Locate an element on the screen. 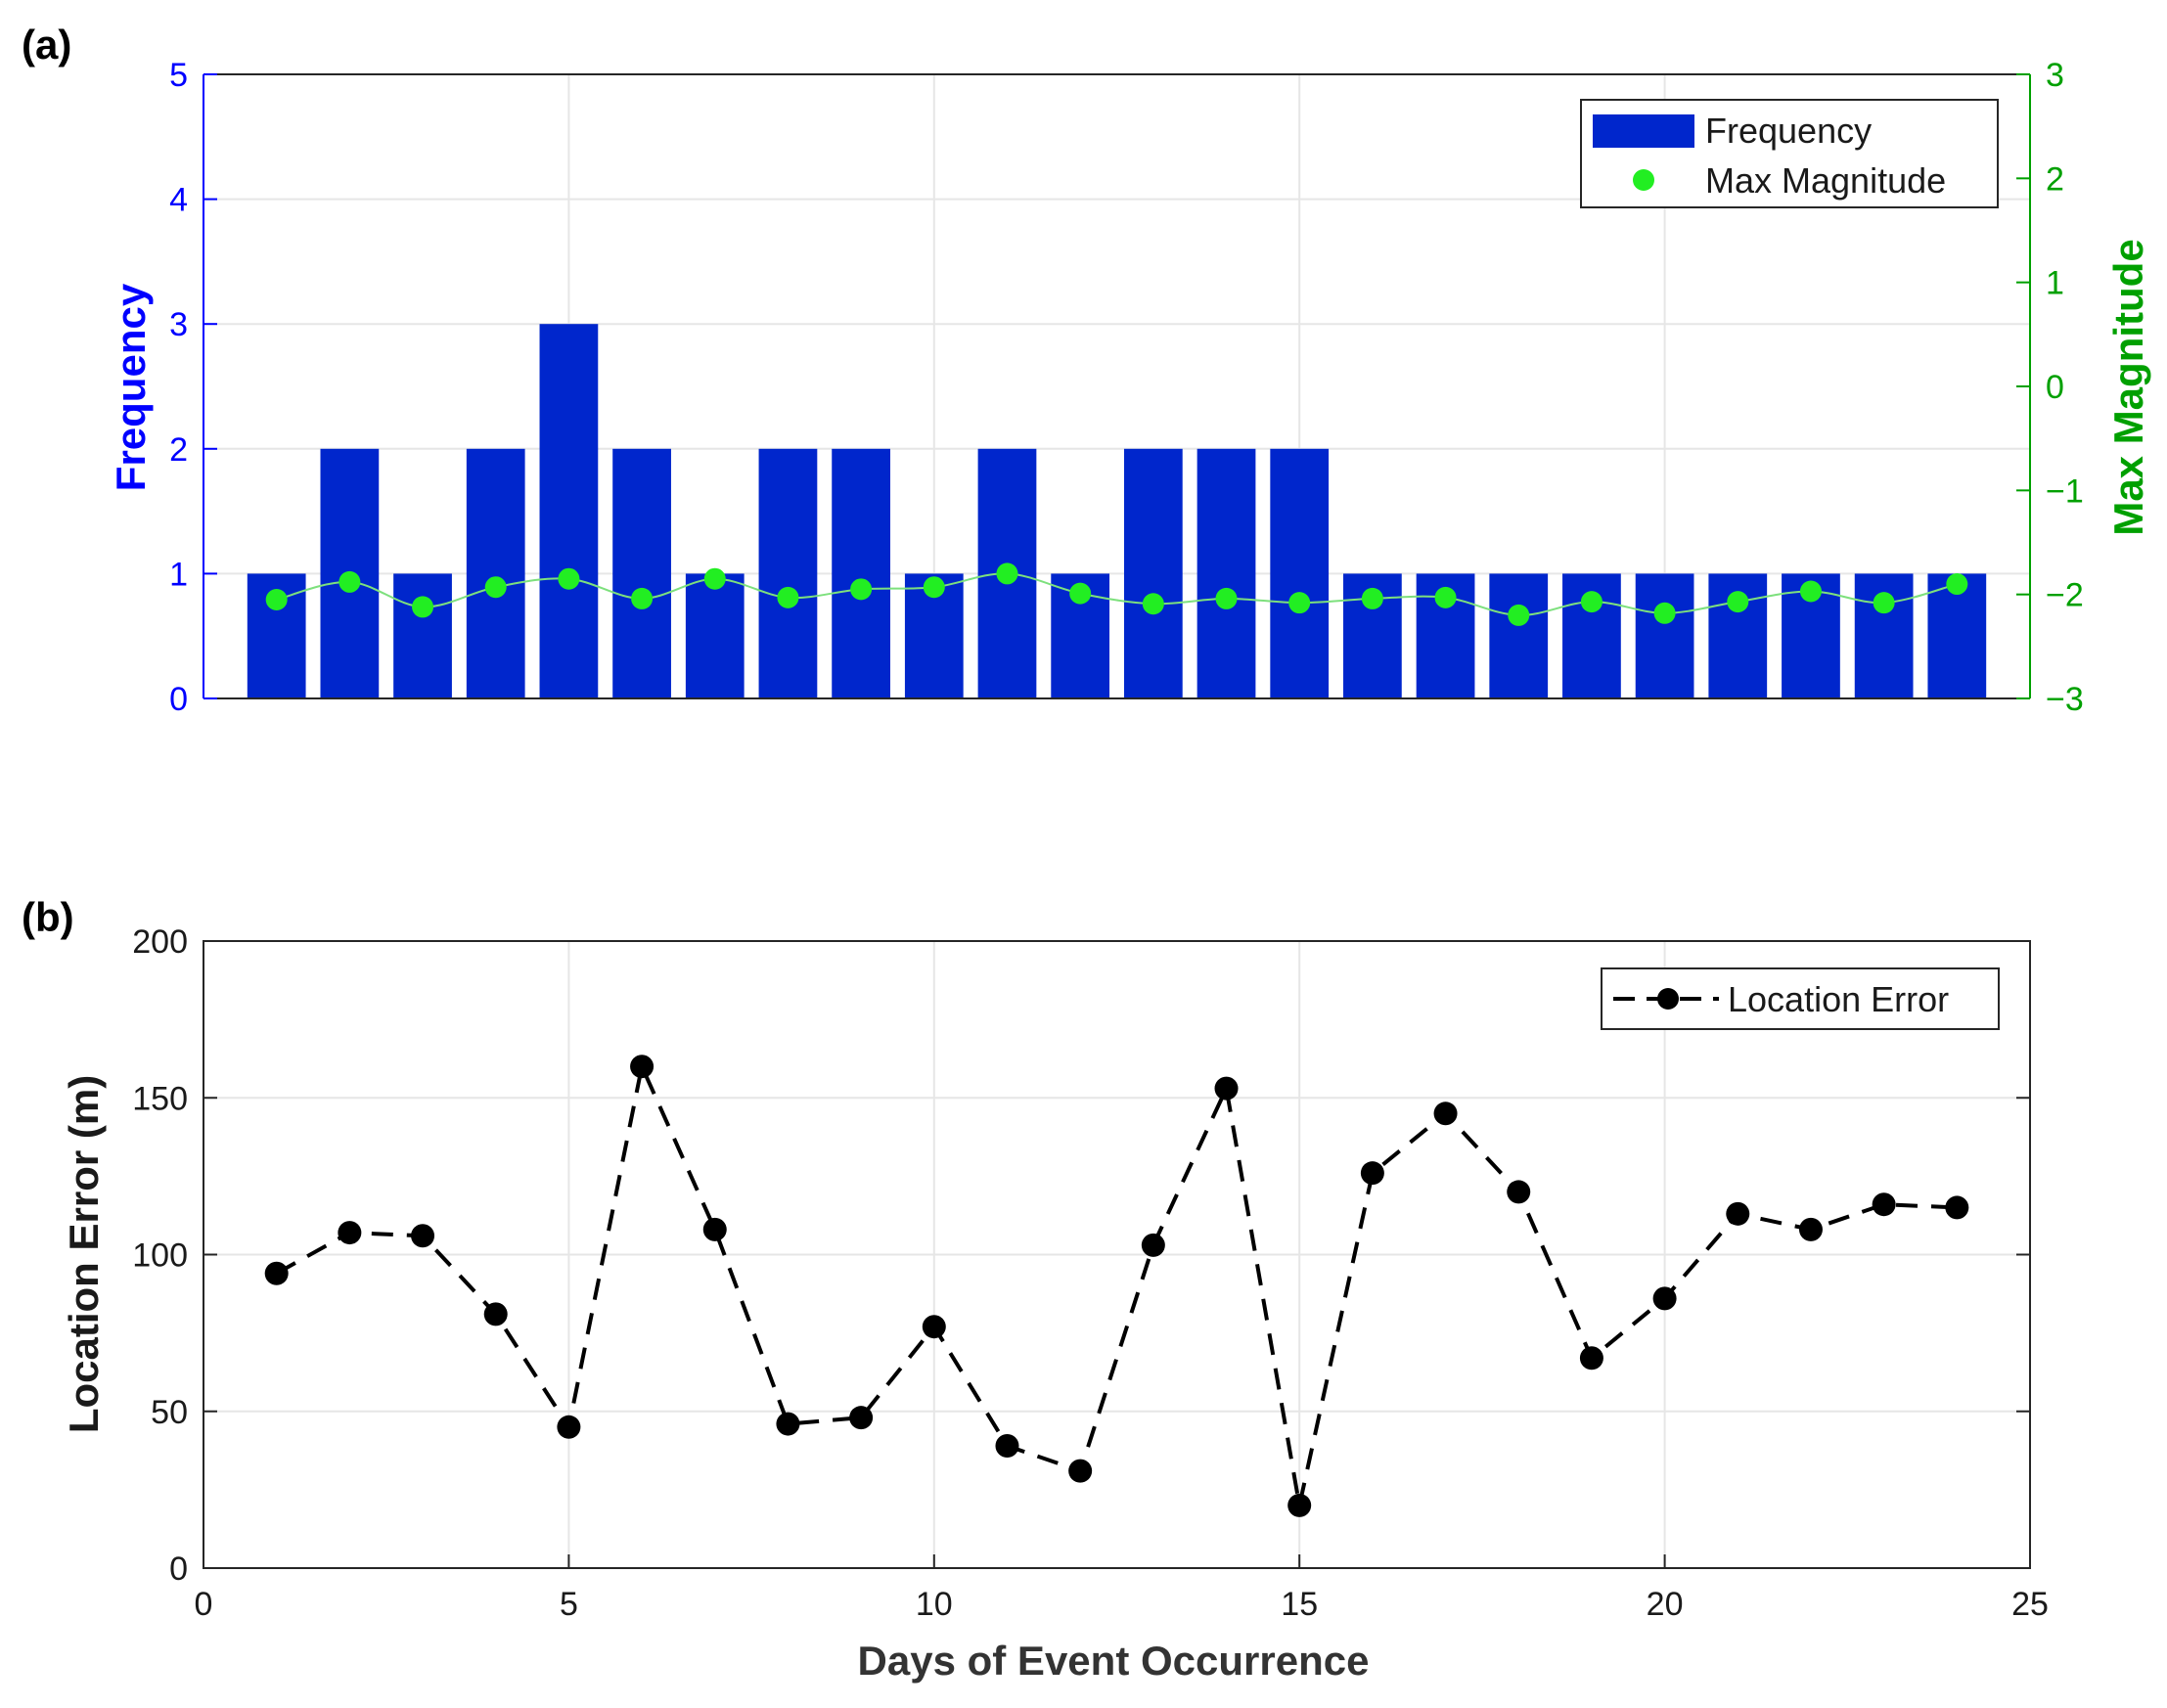 The height and width of the screenshot is (1708, 2167). panel-a-left-tick-label: 0 is located at coordinates (178, 699).